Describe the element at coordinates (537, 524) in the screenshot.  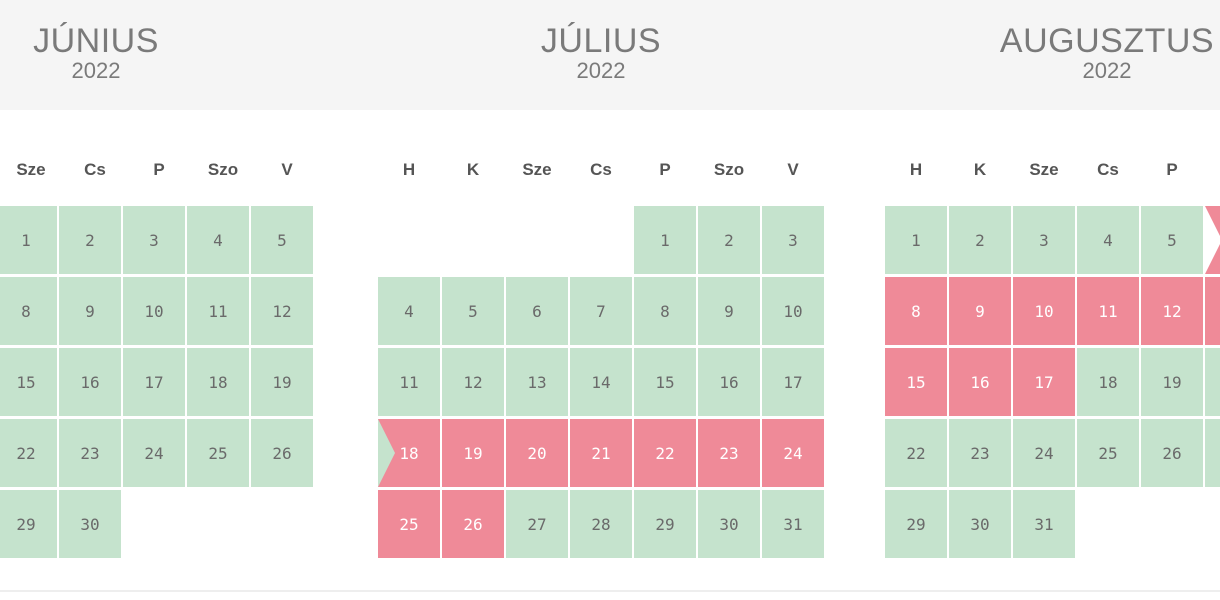
I see `day-cell: 27` at that location.